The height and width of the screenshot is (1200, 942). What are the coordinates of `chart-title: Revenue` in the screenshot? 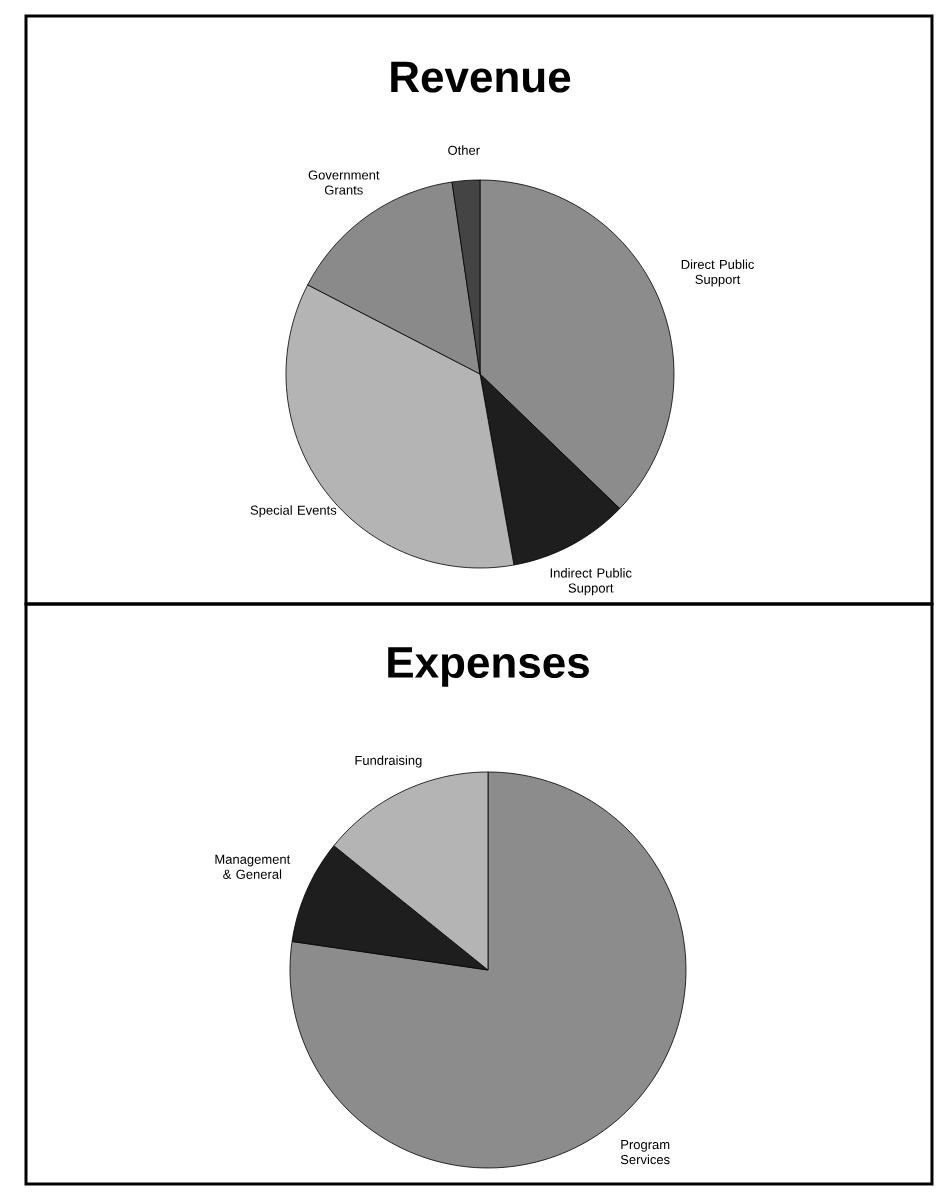 It's located at (481, 77).